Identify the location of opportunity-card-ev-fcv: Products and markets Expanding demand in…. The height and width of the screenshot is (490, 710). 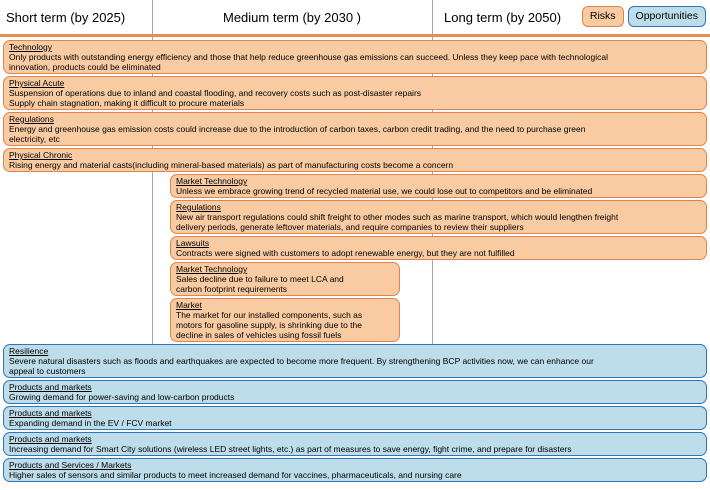
(355, 418).